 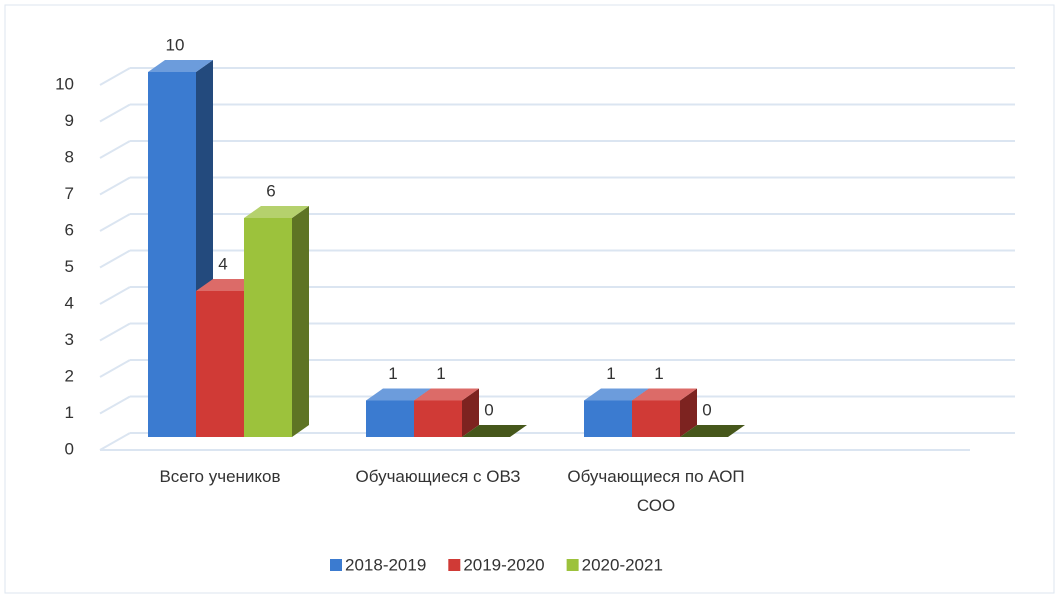 What do you see at coordinates (69, 302) in the screenshot?
I see `y-tick-label: 4` at bounding box center [69, 302].